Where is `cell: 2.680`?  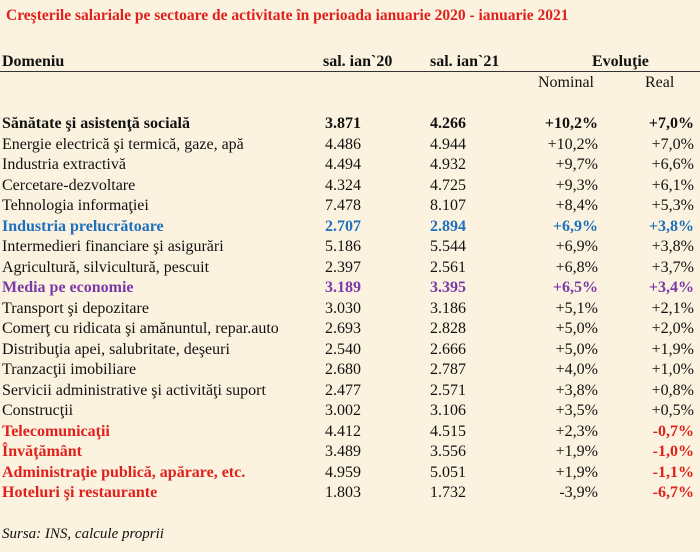
cell: 2.680 is located at coordinates (343, 369).